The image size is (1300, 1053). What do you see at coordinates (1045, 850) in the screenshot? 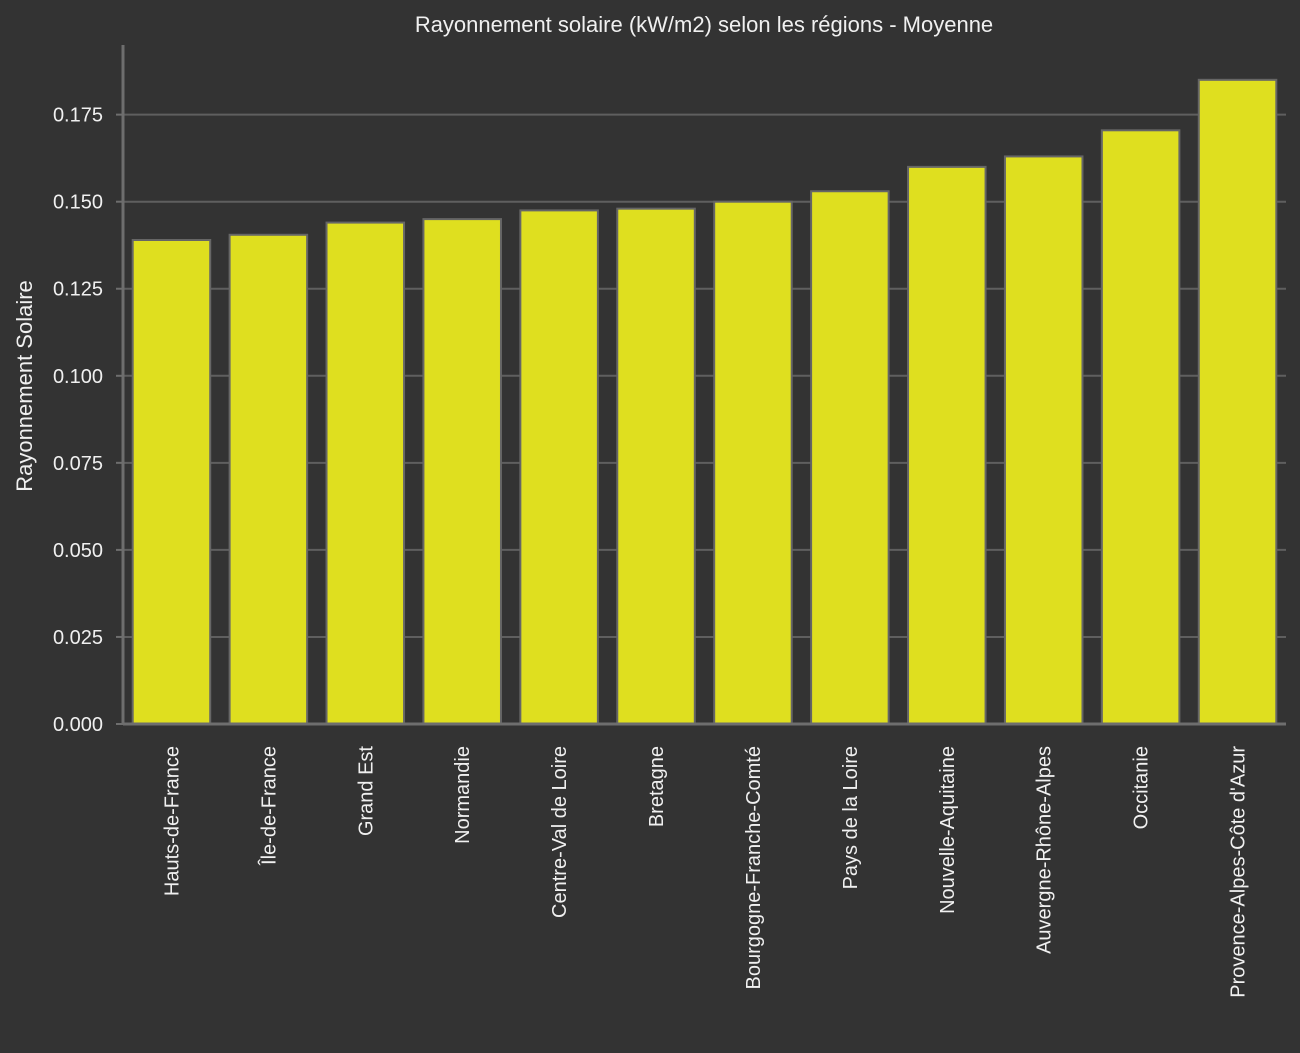
I see `x-tick-label: Auvergne-Rhône-Alpes` at bounding box center [1045, 850].